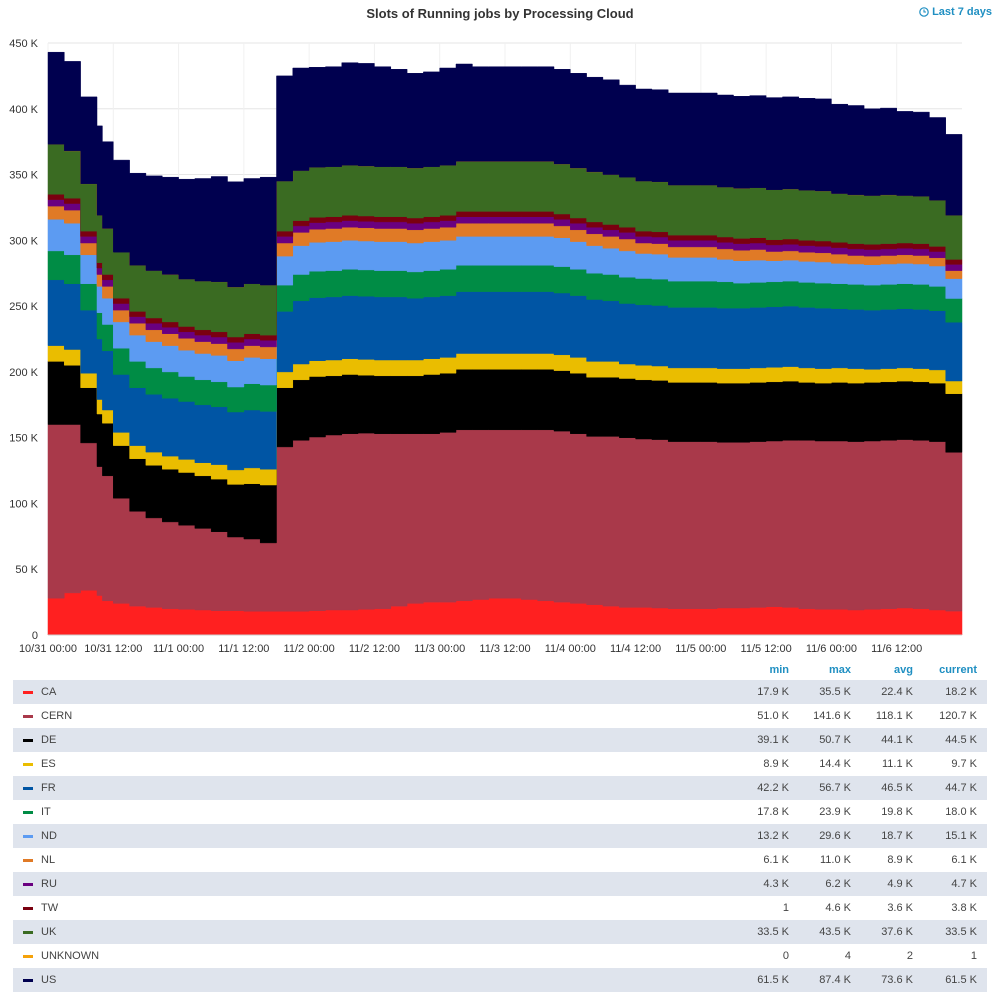 The width and height of the screenshot is (1000, 1000). What do you see at coordinates (896, 649) in the screenshot?
I see `x-tick-label: 11/6 12:00` at bounding box center [896, 649].